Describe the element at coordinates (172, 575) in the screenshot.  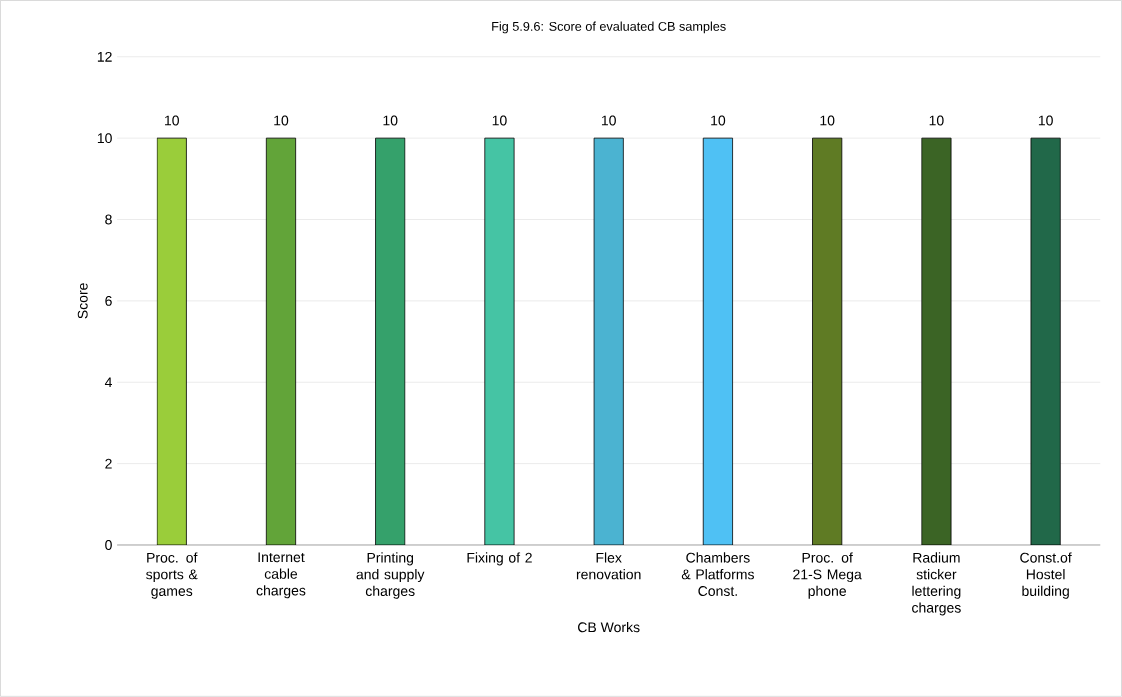
I see `x-tick-label: Proc. of sports & games` at that location.